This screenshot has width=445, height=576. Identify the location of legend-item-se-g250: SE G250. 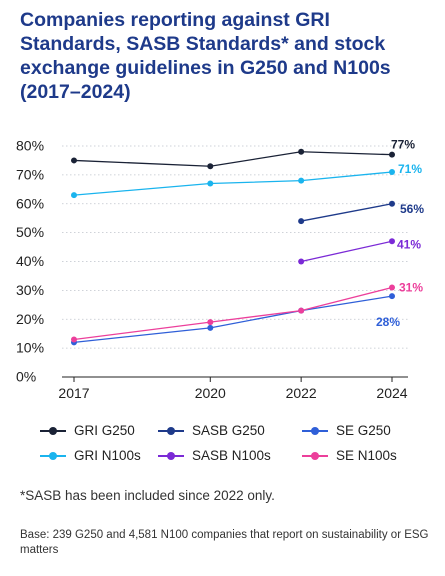
(362, 430).